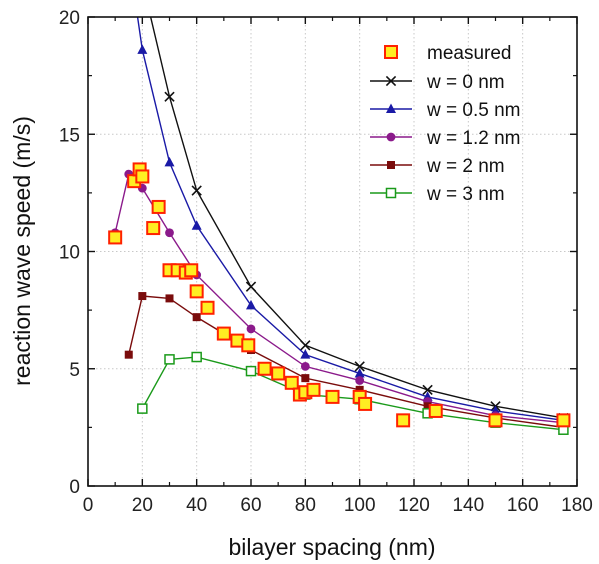 This screenshot has height=564, width=599. Describe the element at coordinates (391, 52) in the screenshot. I see `legend-marker-measured` at that location.